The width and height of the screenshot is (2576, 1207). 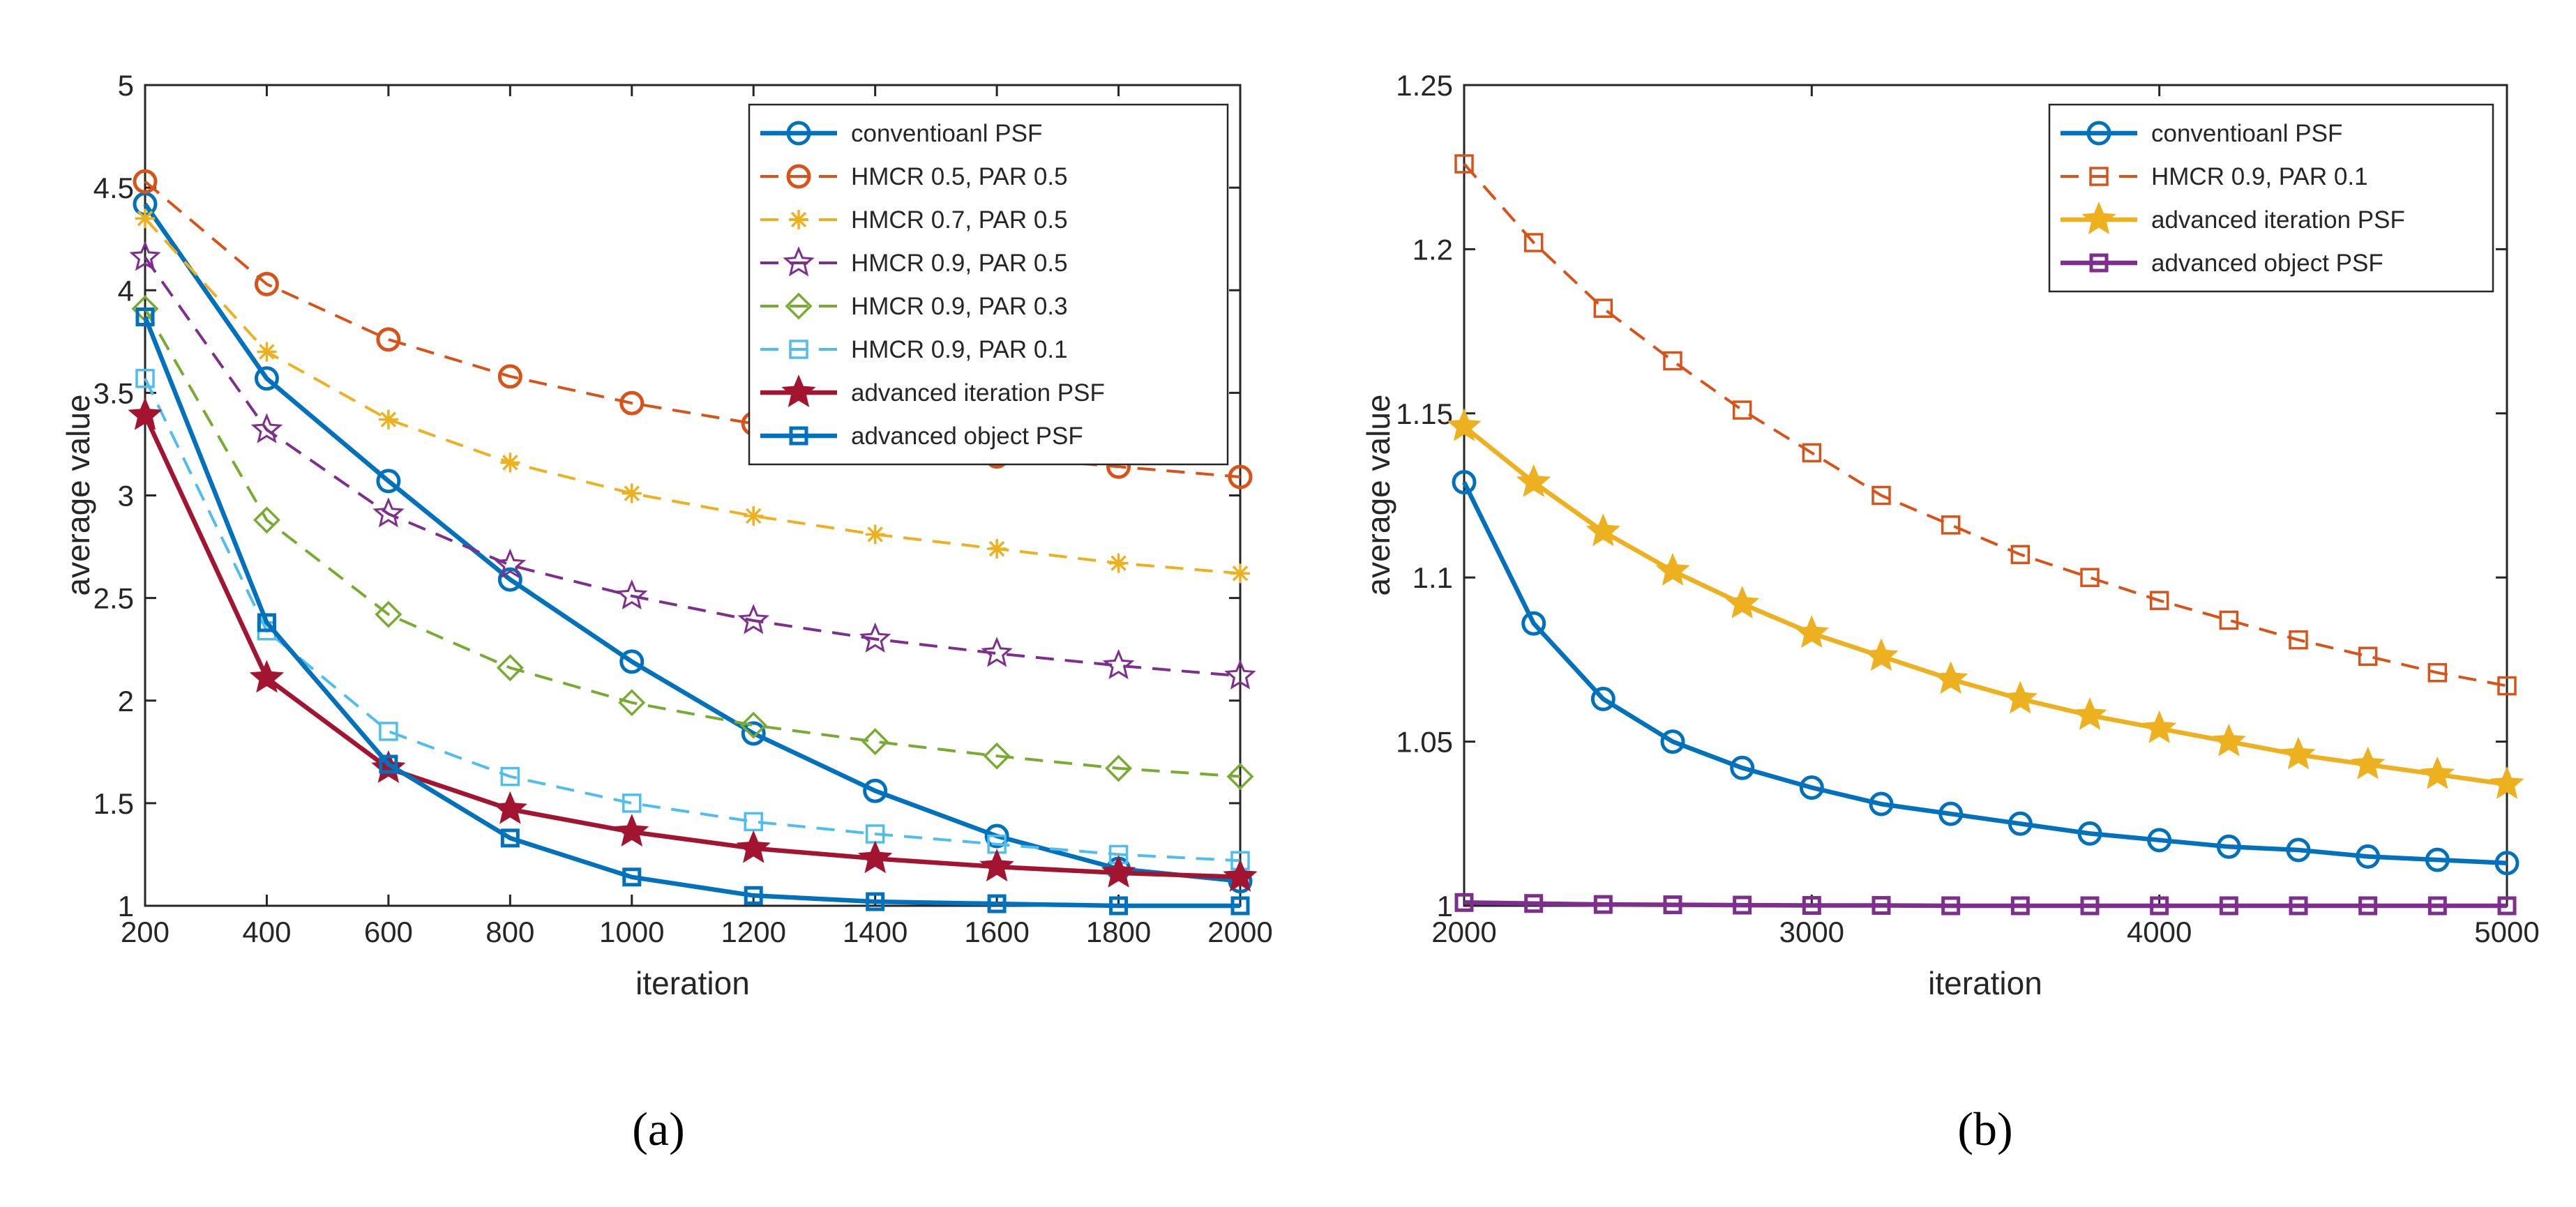 What do you see at coordinates (1433, 249) in the screenshot?
I see `y-tick-label: 1.2` at bounding box center [1433, 249].